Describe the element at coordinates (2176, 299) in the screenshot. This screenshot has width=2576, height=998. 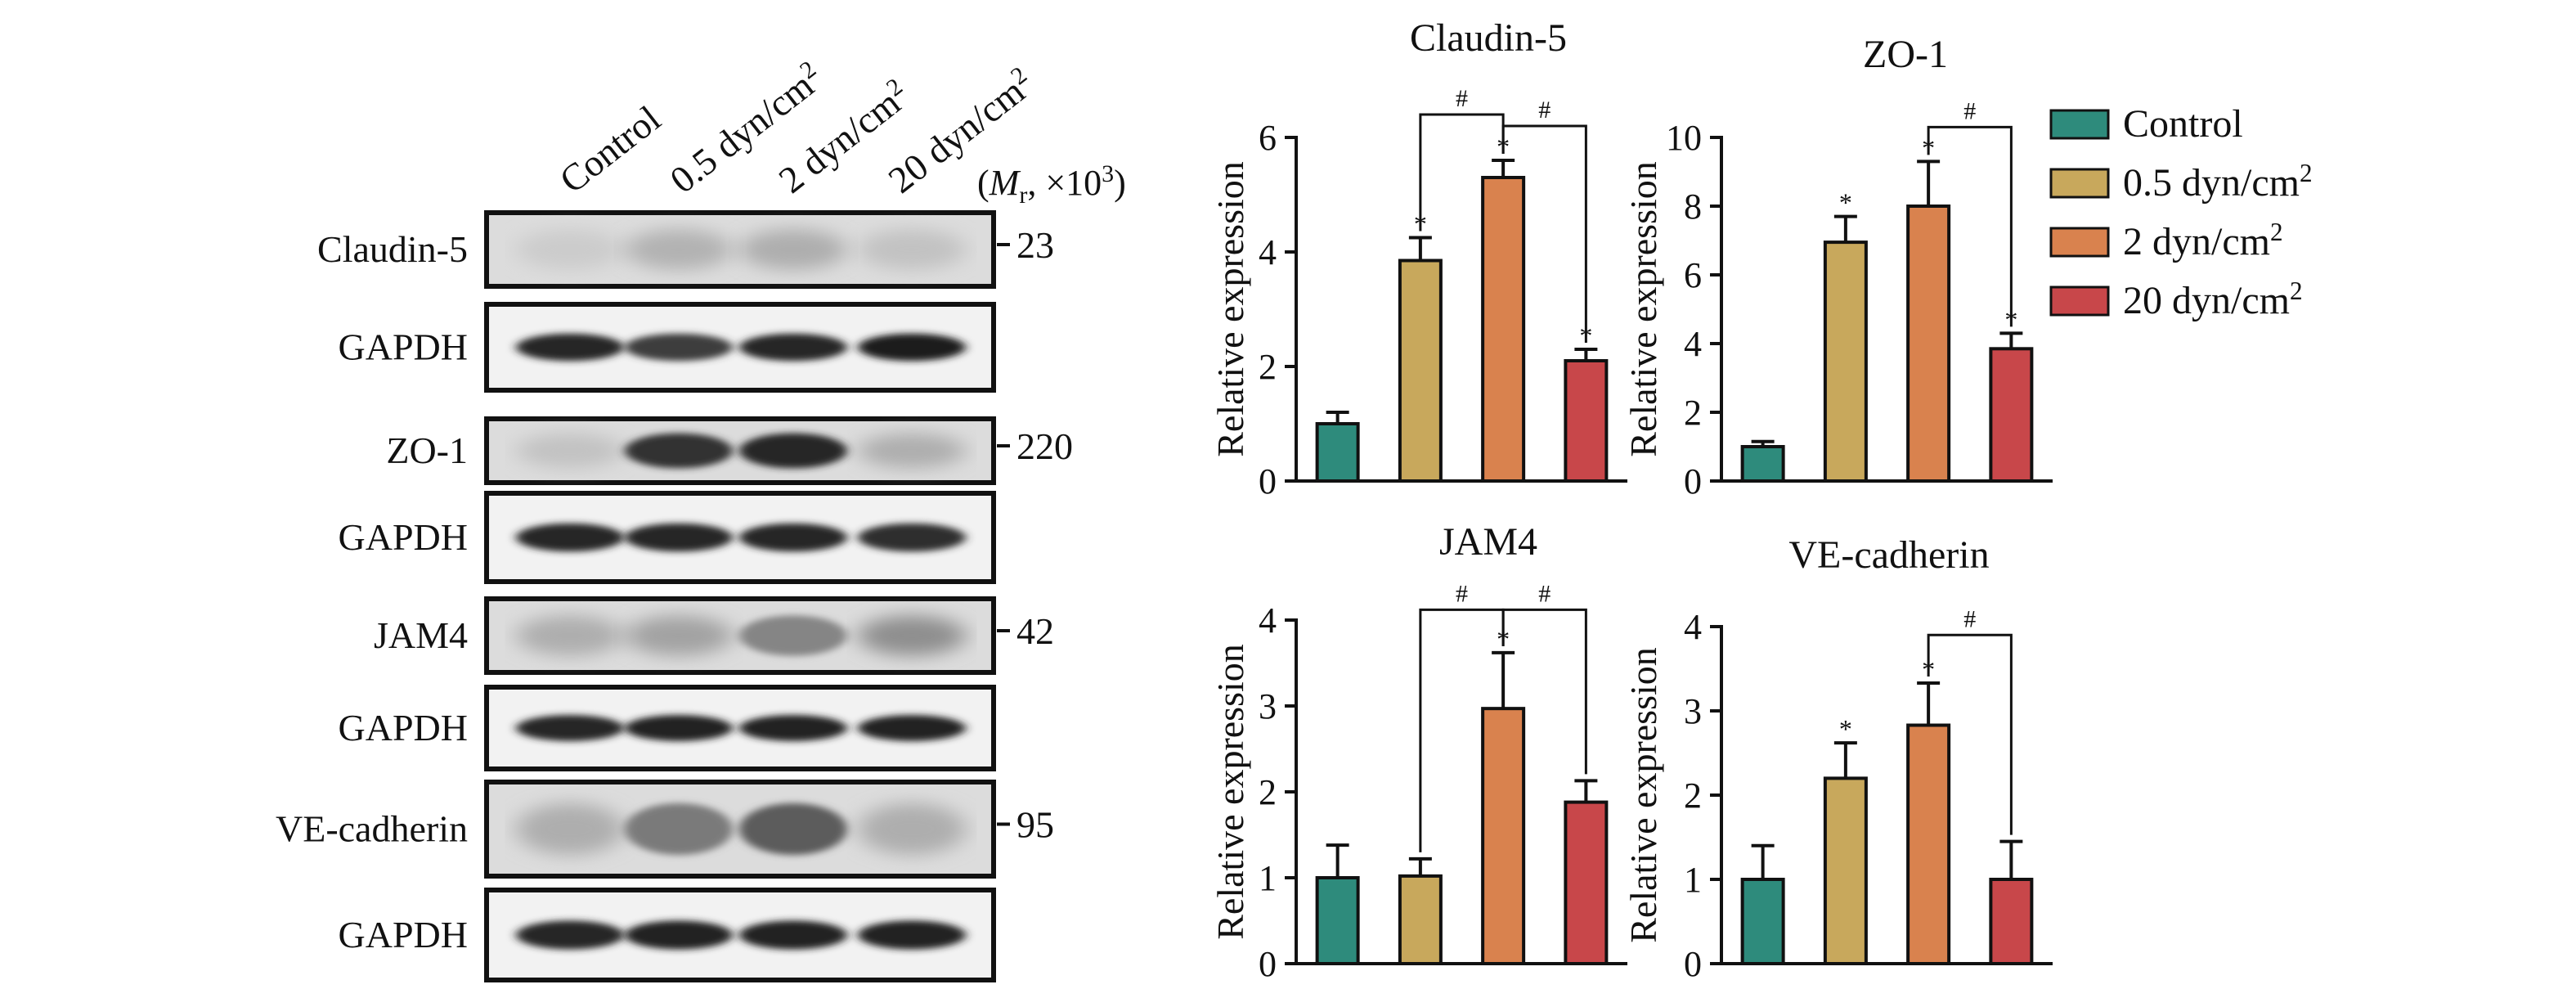
I see `legend-item: 20 dyn/cm2` at that location.